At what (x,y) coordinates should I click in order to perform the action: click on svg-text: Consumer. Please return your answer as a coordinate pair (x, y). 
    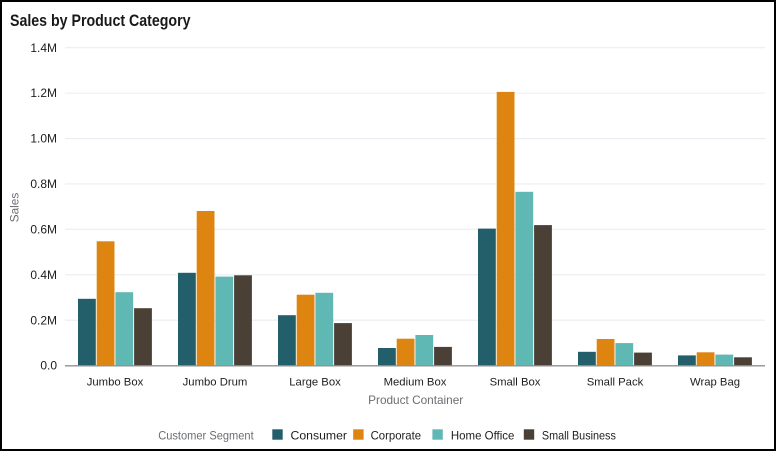
    Looking at the image, I should click on (319, 435).